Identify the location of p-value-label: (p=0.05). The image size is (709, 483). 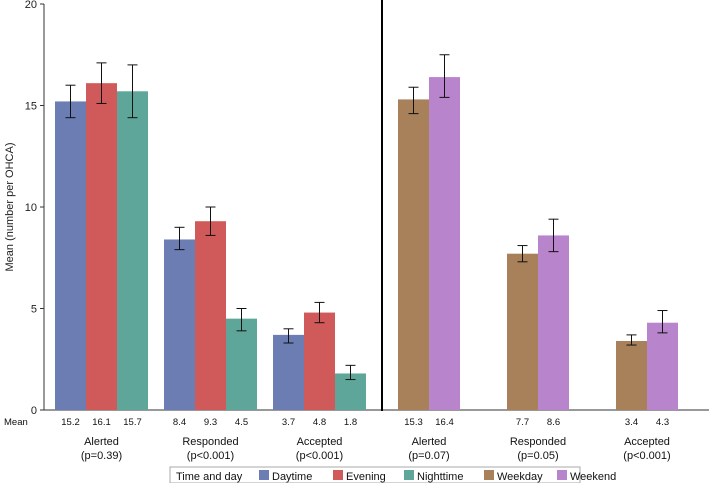
(537, 456).